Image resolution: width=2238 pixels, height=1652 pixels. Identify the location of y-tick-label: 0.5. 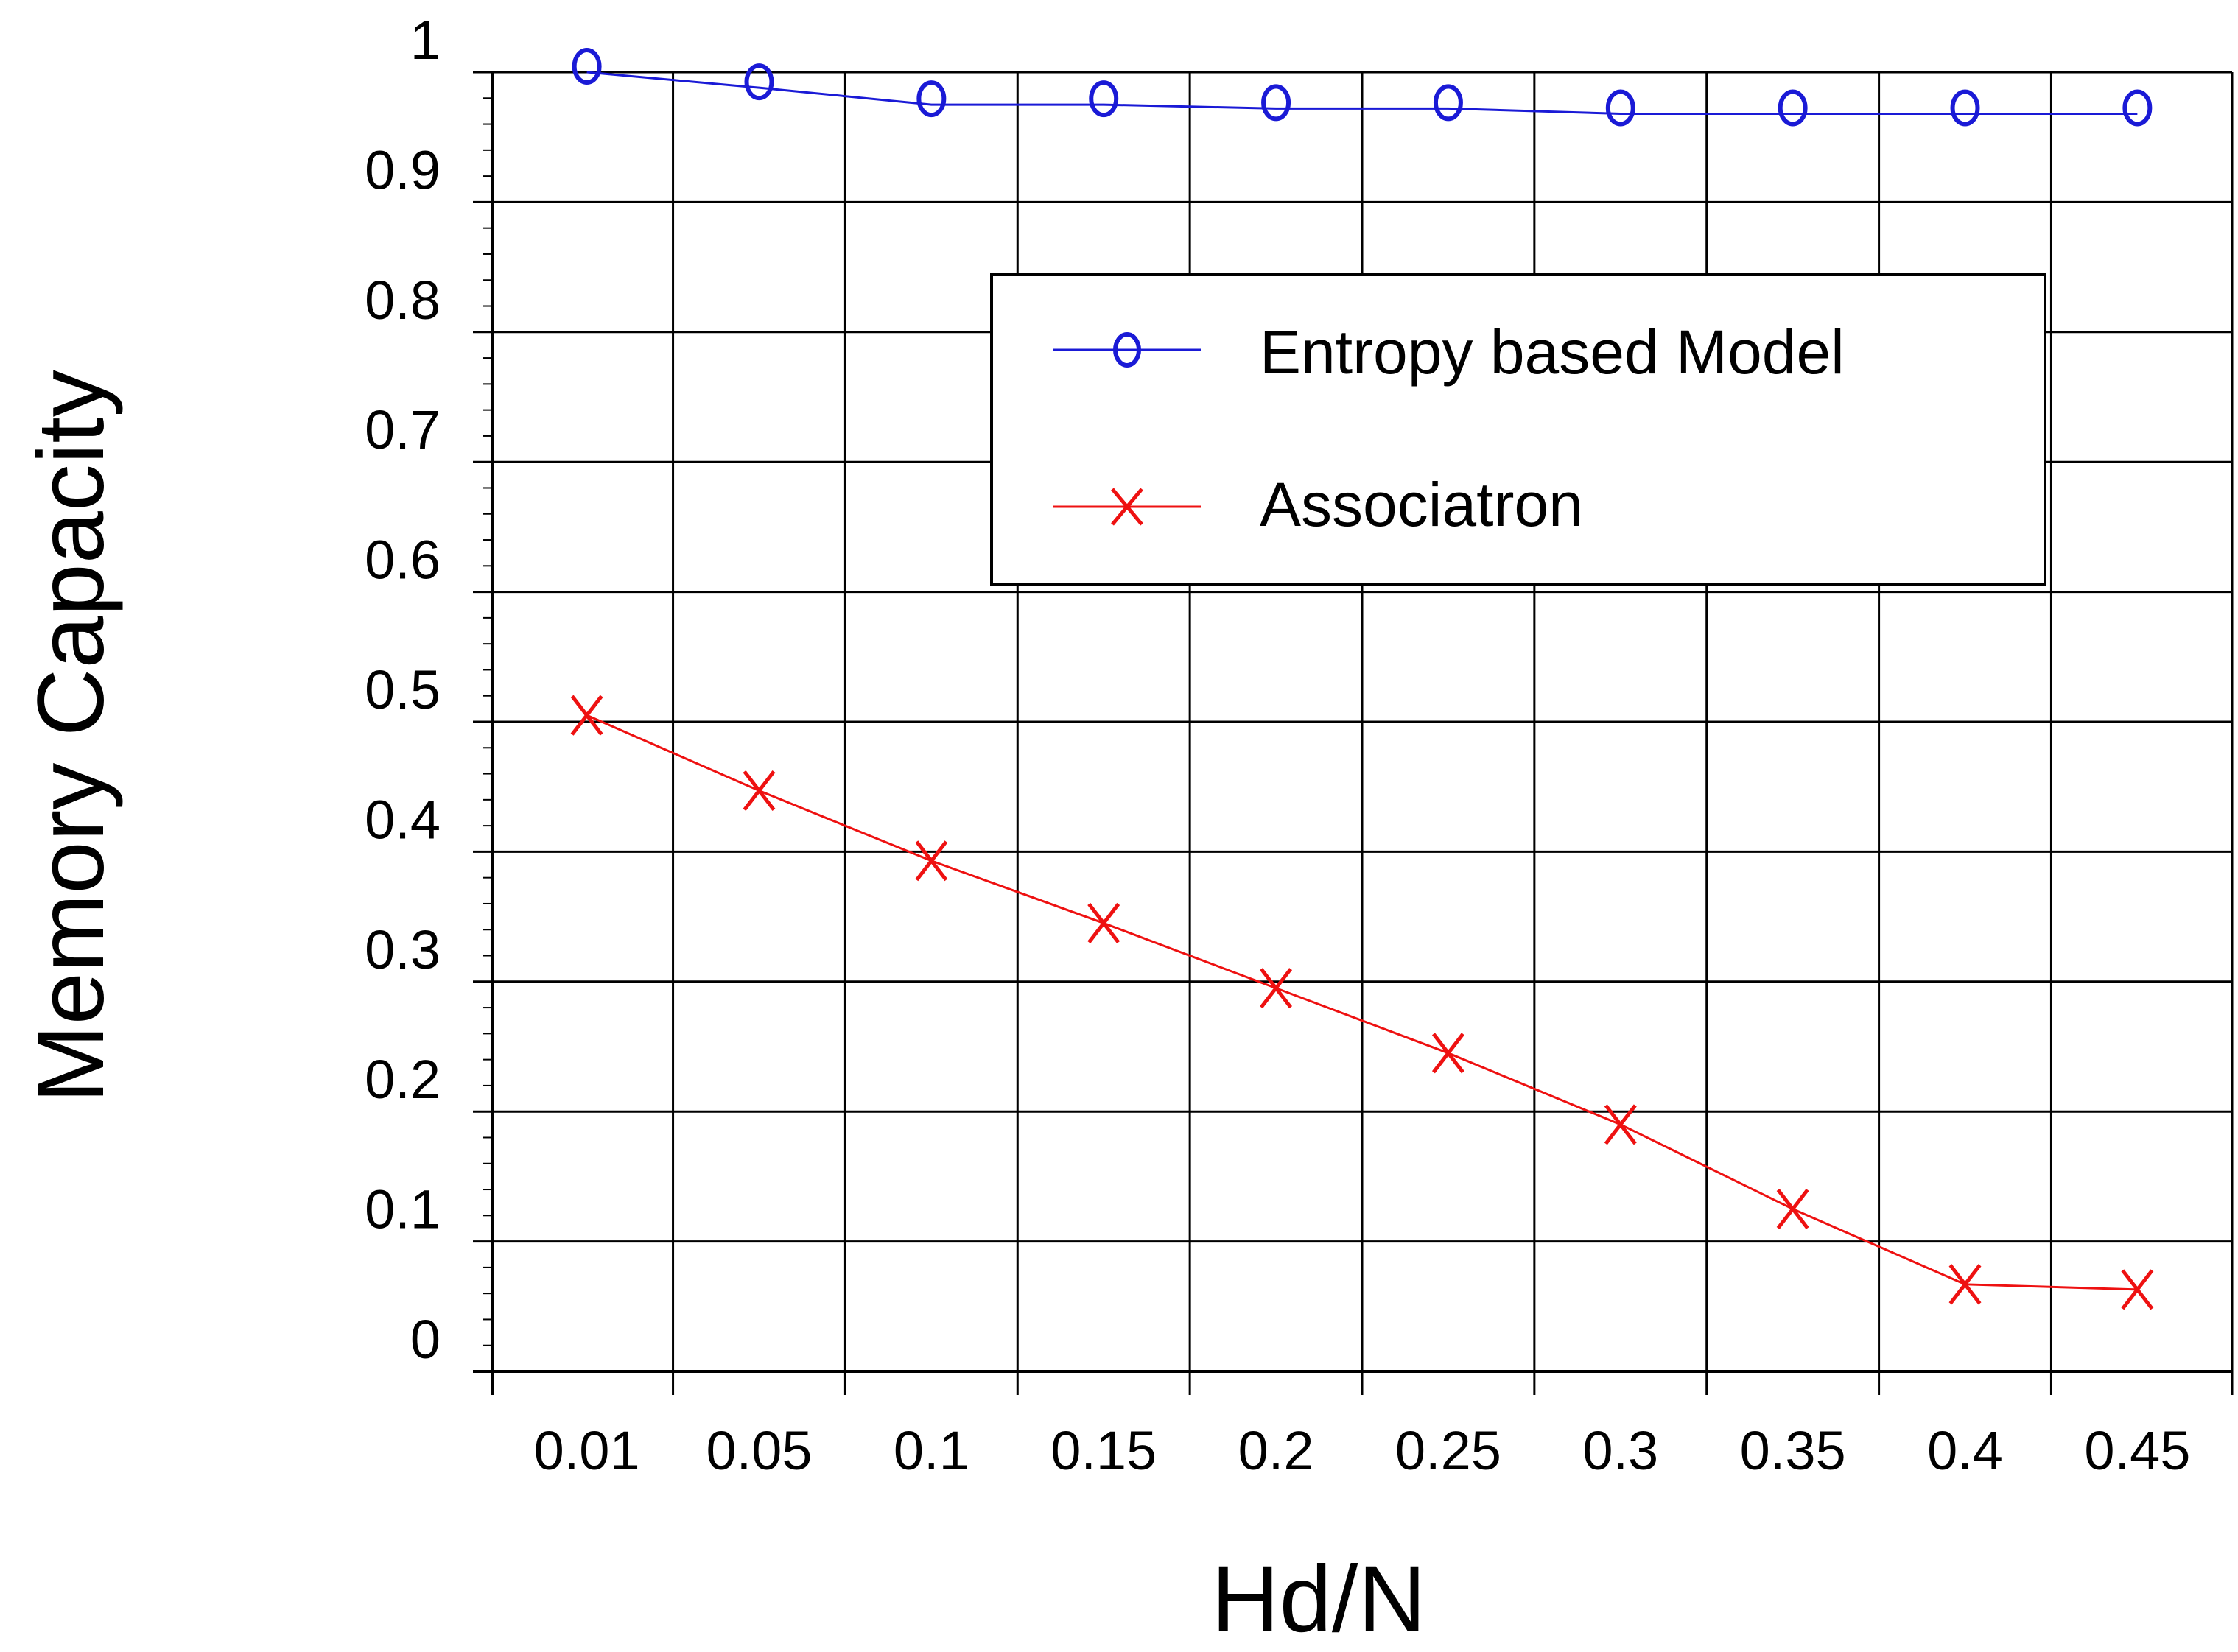
(403, 689).